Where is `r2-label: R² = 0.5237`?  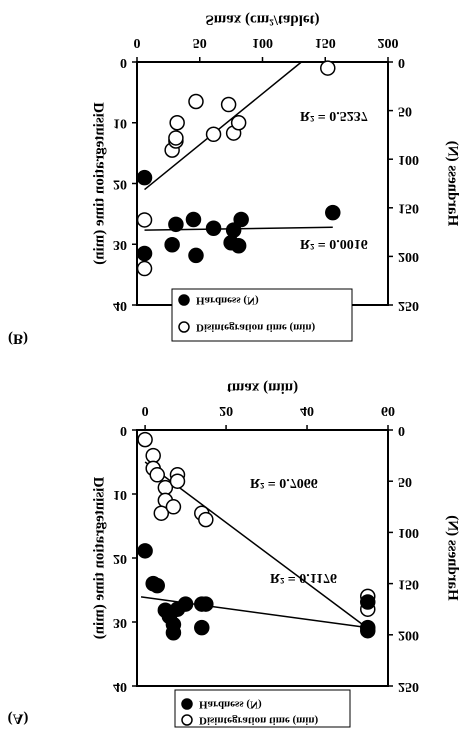
r2-label: R² = 0.5237 is located at coordinates (334, 115).